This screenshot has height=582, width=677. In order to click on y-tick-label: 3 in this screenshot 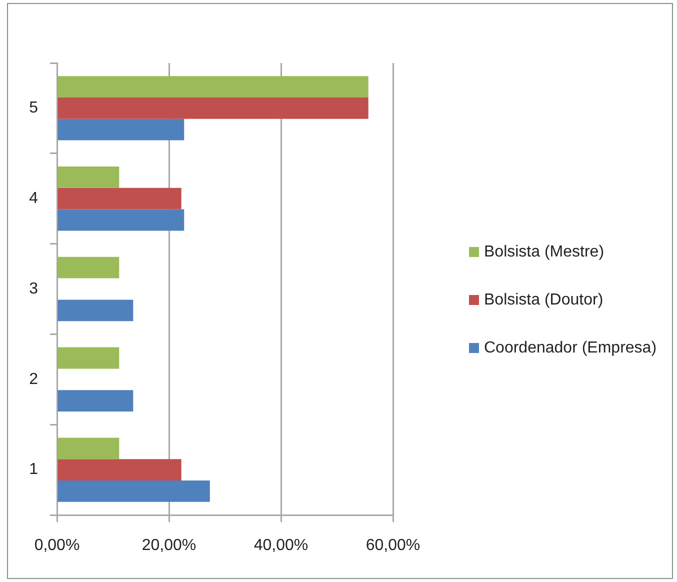, I will do `click(33, 289)`.